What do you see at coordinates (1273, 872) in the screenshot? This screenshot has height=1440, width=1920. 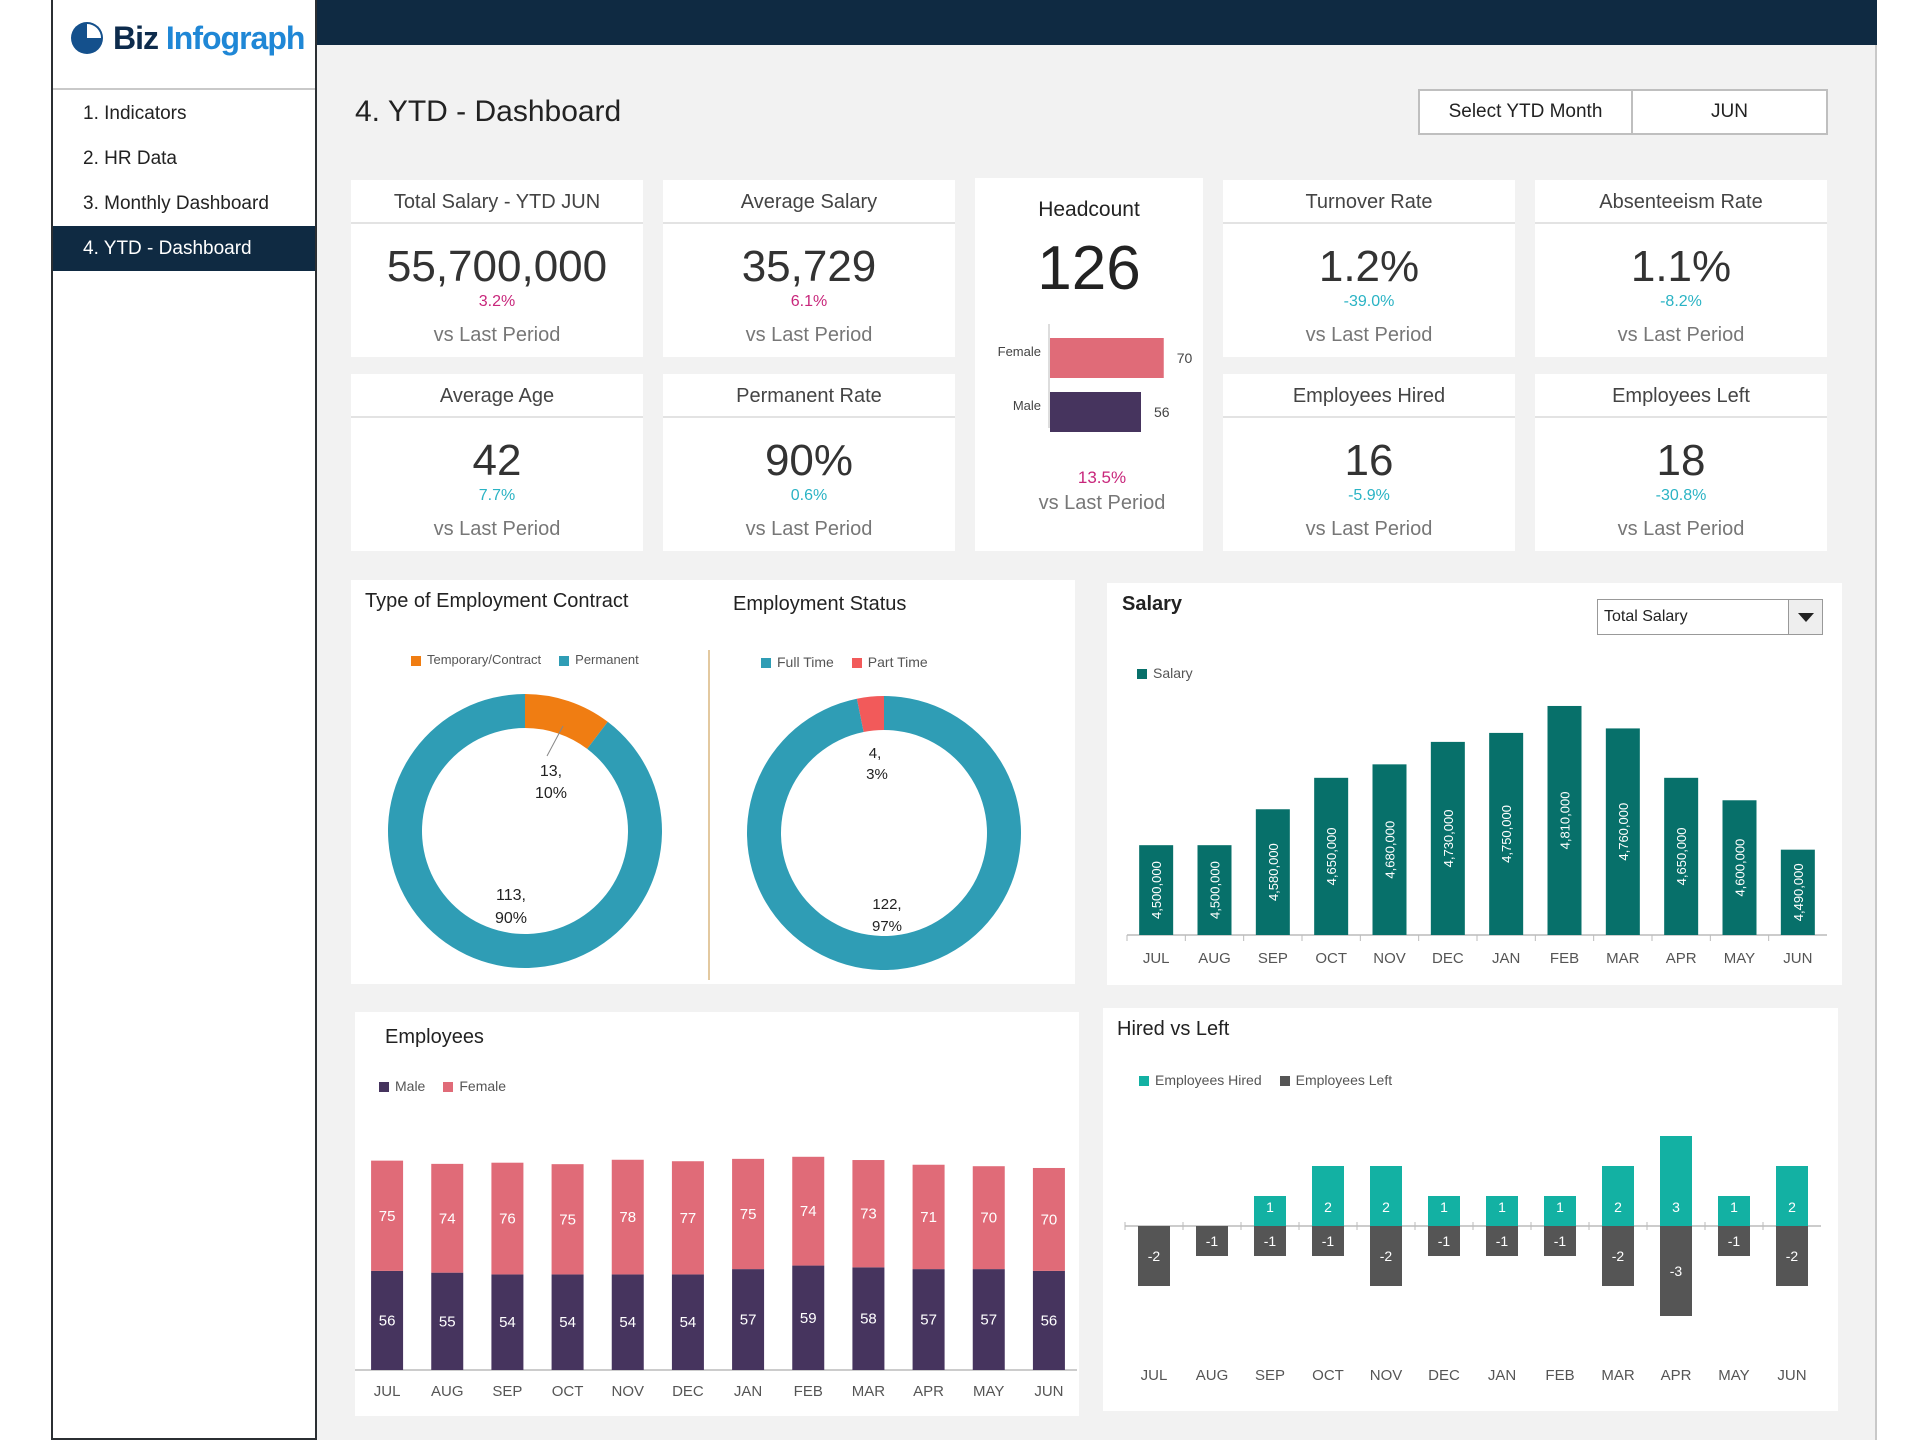 I see `salary-data-label: 4,580,000` at bounding box center [1273, 872].